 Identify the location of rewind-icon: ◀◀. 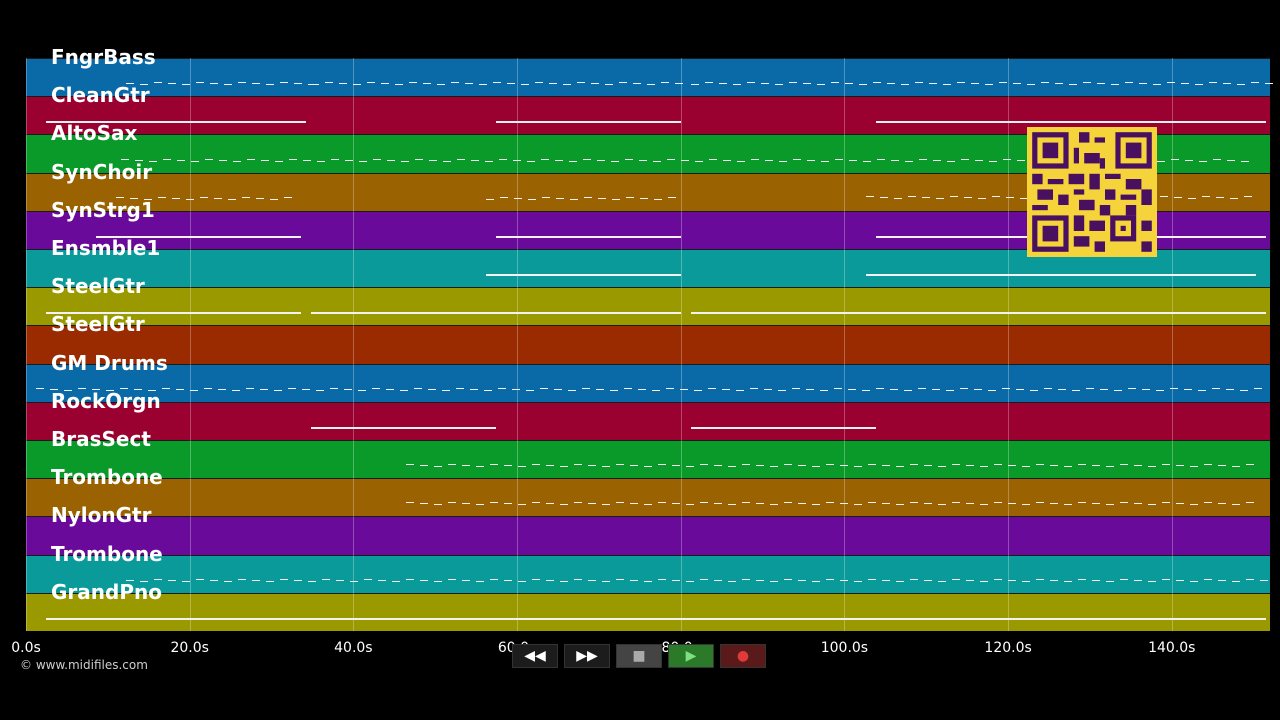
(535, 656).